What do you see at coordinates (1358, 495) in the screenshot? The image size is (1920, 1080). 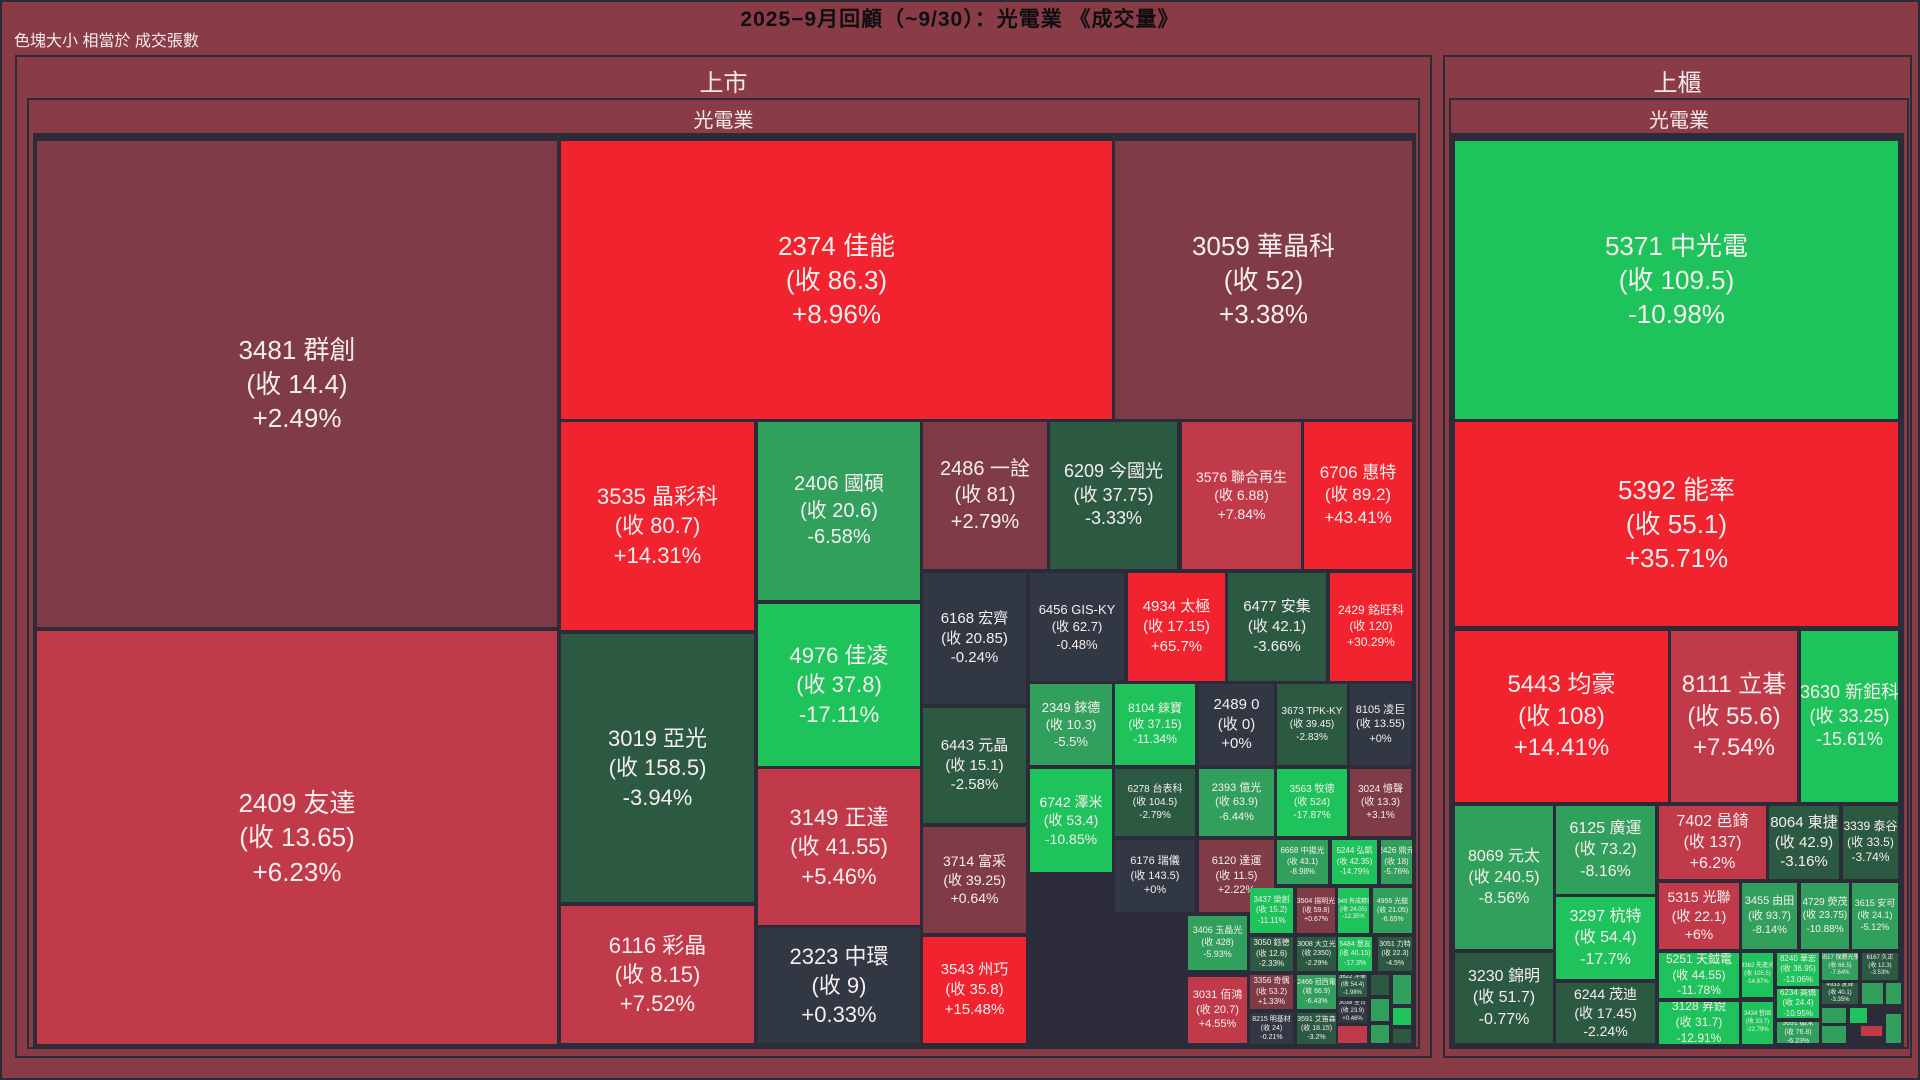 I see `tile-6706: 6706 惠特 (收 89.2) +43.41%` at bounding box center [1358, 495].